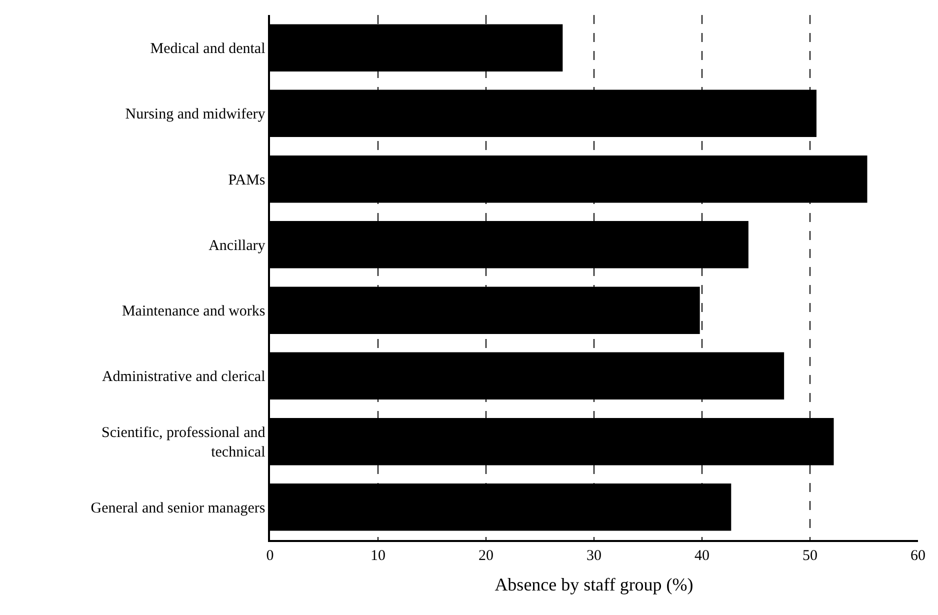 The width and height of the screenshot is (938, 615). I want to click on x-tick-label: 40, so click(702, 556).